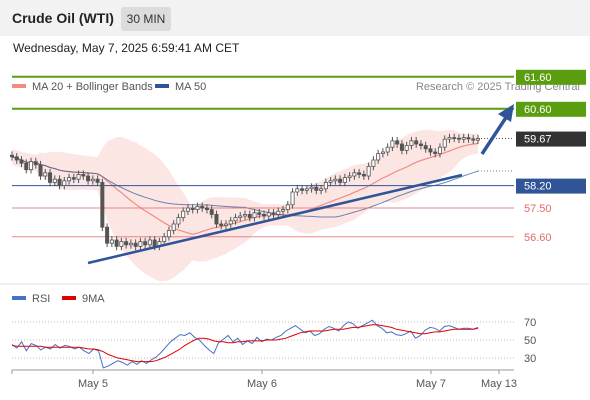 Image resolution: width=590 pixels, height=400 pixels. I want to click on legend-label: RSI, so click(41, 299).